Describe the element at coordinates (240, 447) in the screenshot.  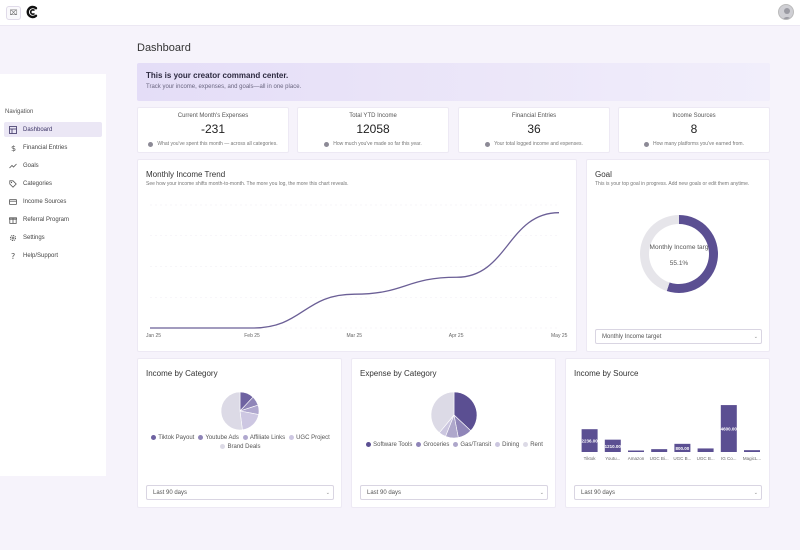
I see `legend-item: Brand Deals` at that location.